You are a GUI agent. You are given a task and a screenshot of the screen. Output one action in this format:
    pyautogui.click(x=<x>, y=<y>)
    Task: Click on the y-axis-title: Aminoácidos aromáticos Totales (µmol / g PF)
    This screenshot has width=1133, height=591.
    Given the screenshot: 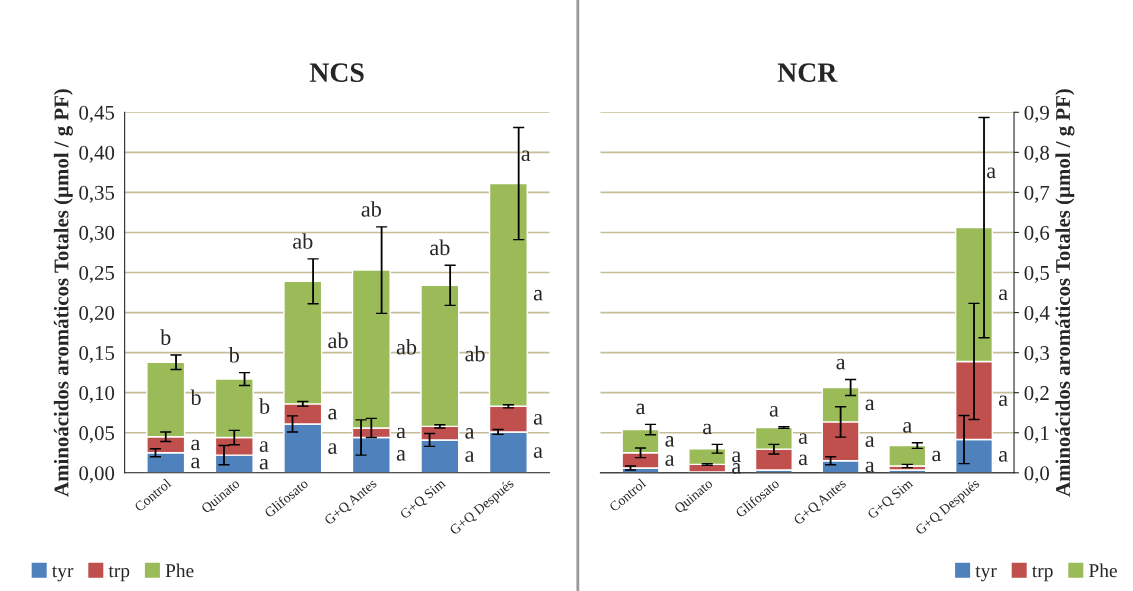 What is the action you would take?
    pyautogui.click(x=63, y=293)
    